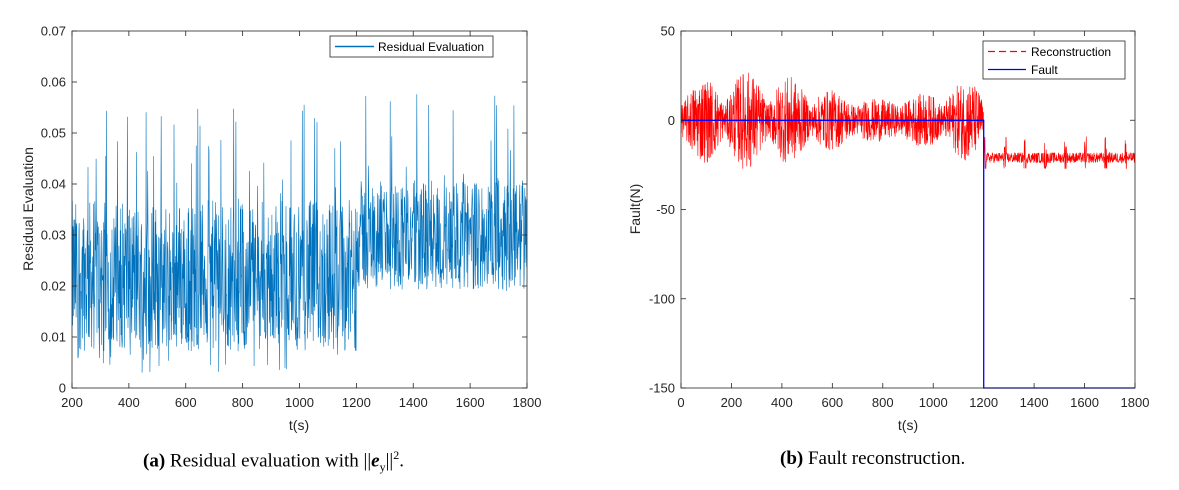 The height and width of the screenshot is (490, 1179). I want to click on reconstruction-line, so click(907, 121).